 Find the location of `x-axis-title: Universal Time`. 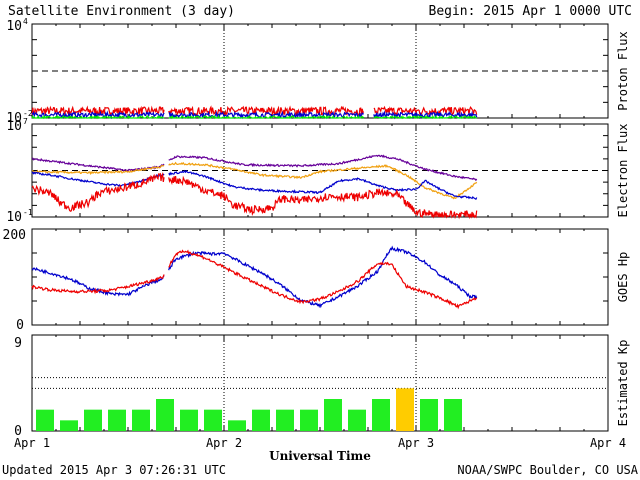

x-axis-title: Universal Time is located at coordinates (320, 456).